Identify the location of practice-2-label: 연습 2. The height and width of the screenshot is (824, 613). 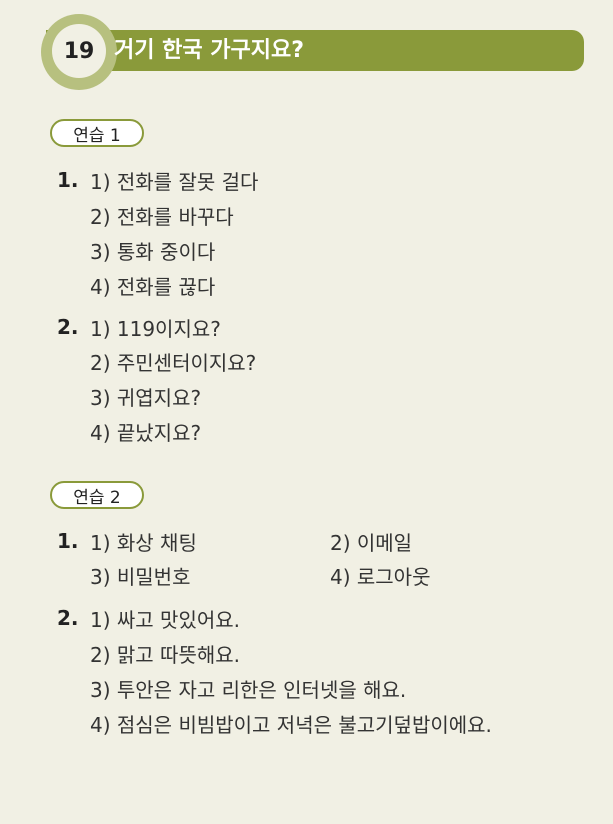
(97, 495).